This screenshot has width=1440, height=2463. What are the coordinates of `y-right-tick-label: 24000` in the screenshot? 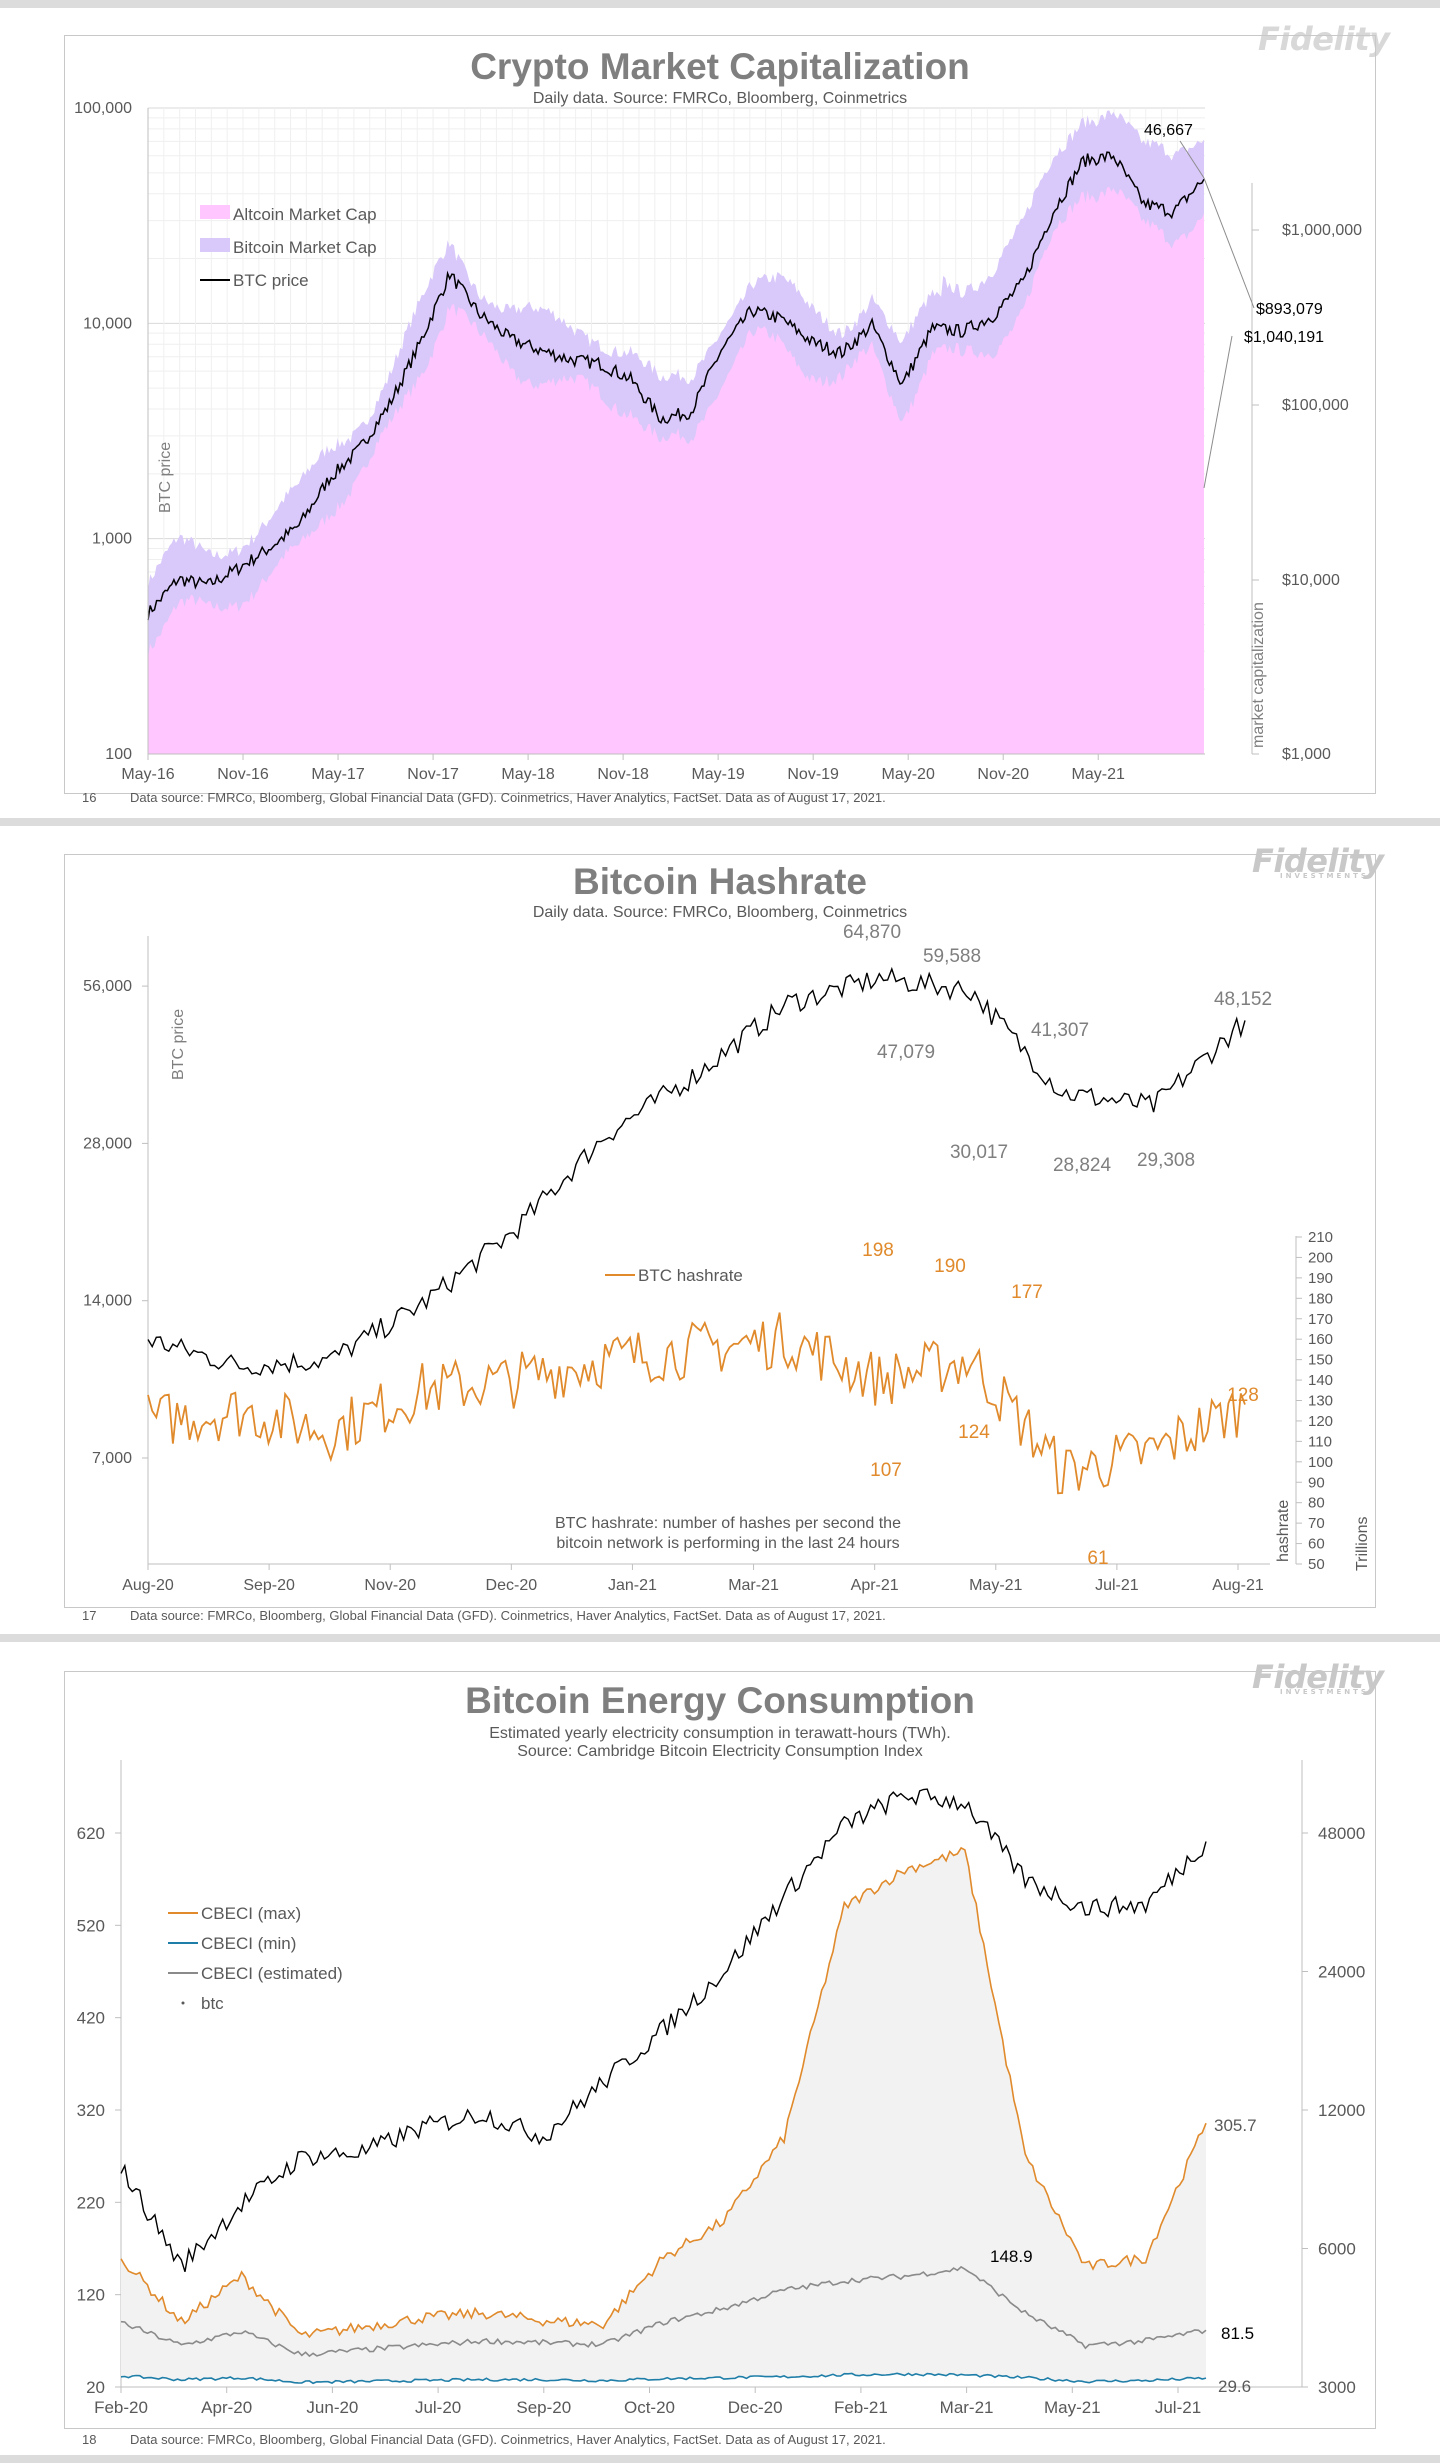 It's located at (1341, 1972).